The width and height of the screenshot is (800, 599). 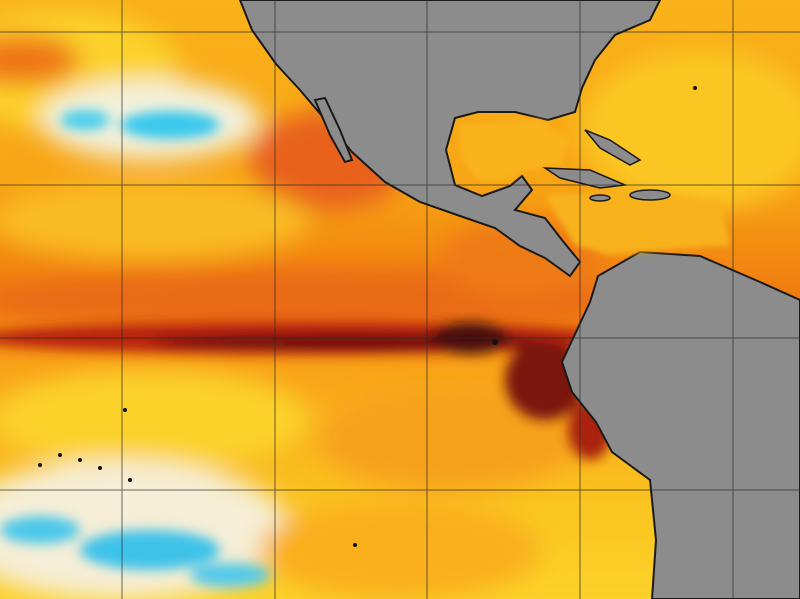 What do you see at coordinates (650, 195) in the screenshot?
I see `hispaniola` at bounding box center [650, 195].